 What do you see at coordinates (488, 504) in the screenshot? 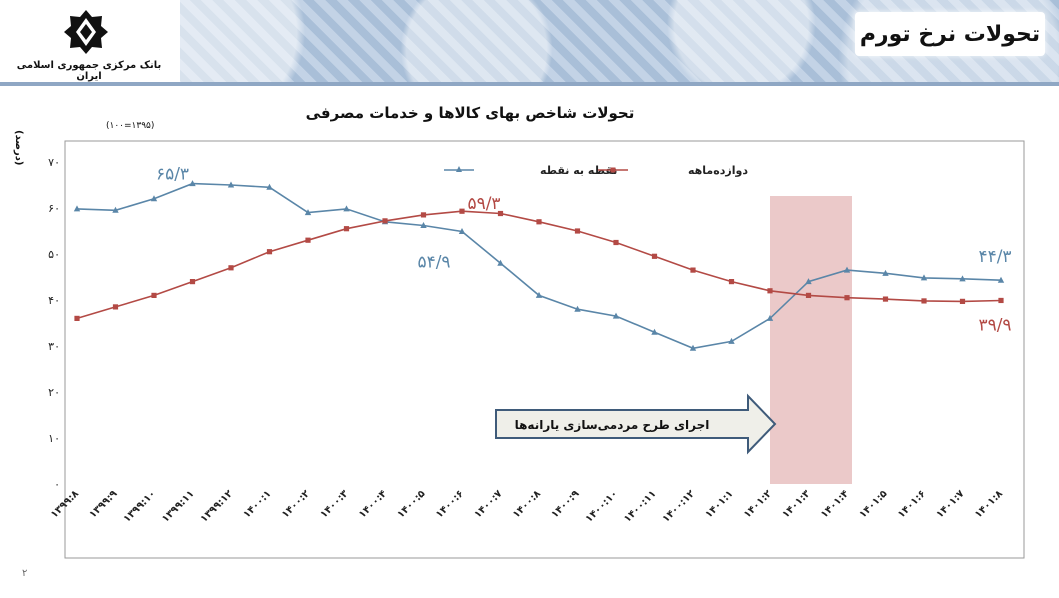
I see `x-tick-label: ۱۴۰۰:۷` at bounding box center [488, 504].